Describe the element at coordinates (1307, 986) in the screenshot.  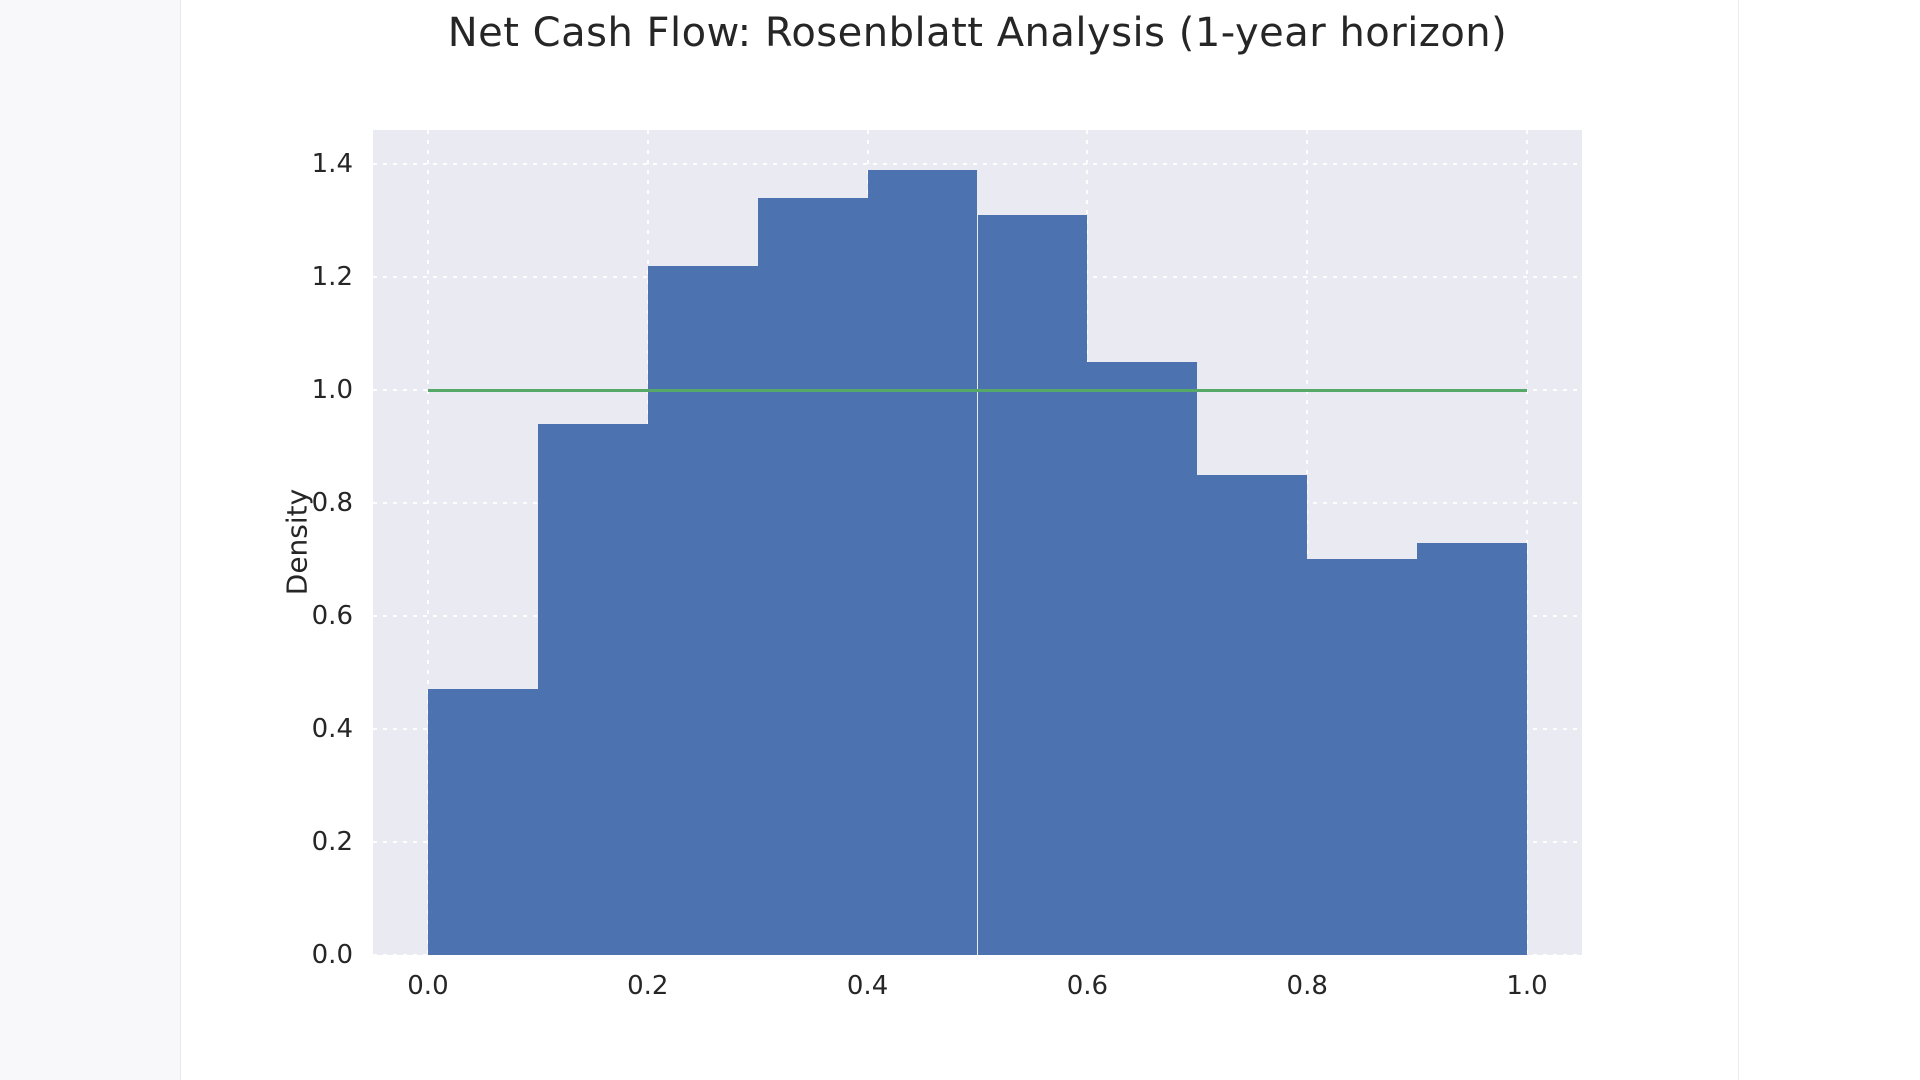
I see `x-tick-label: 0.8` at that location.